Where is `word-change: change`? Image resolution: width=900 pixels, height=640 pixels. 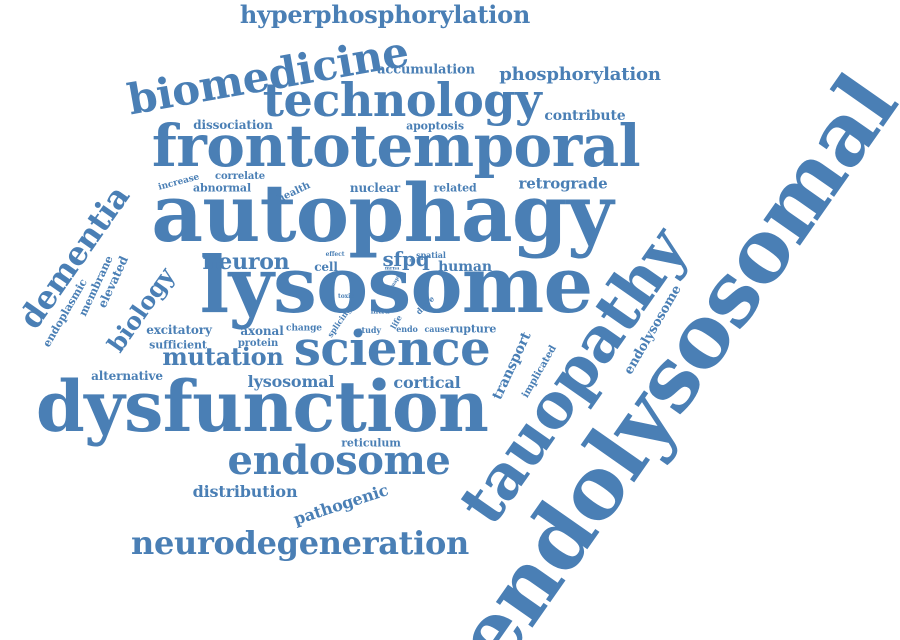
word-change: change is located at coordinates (304, 328).